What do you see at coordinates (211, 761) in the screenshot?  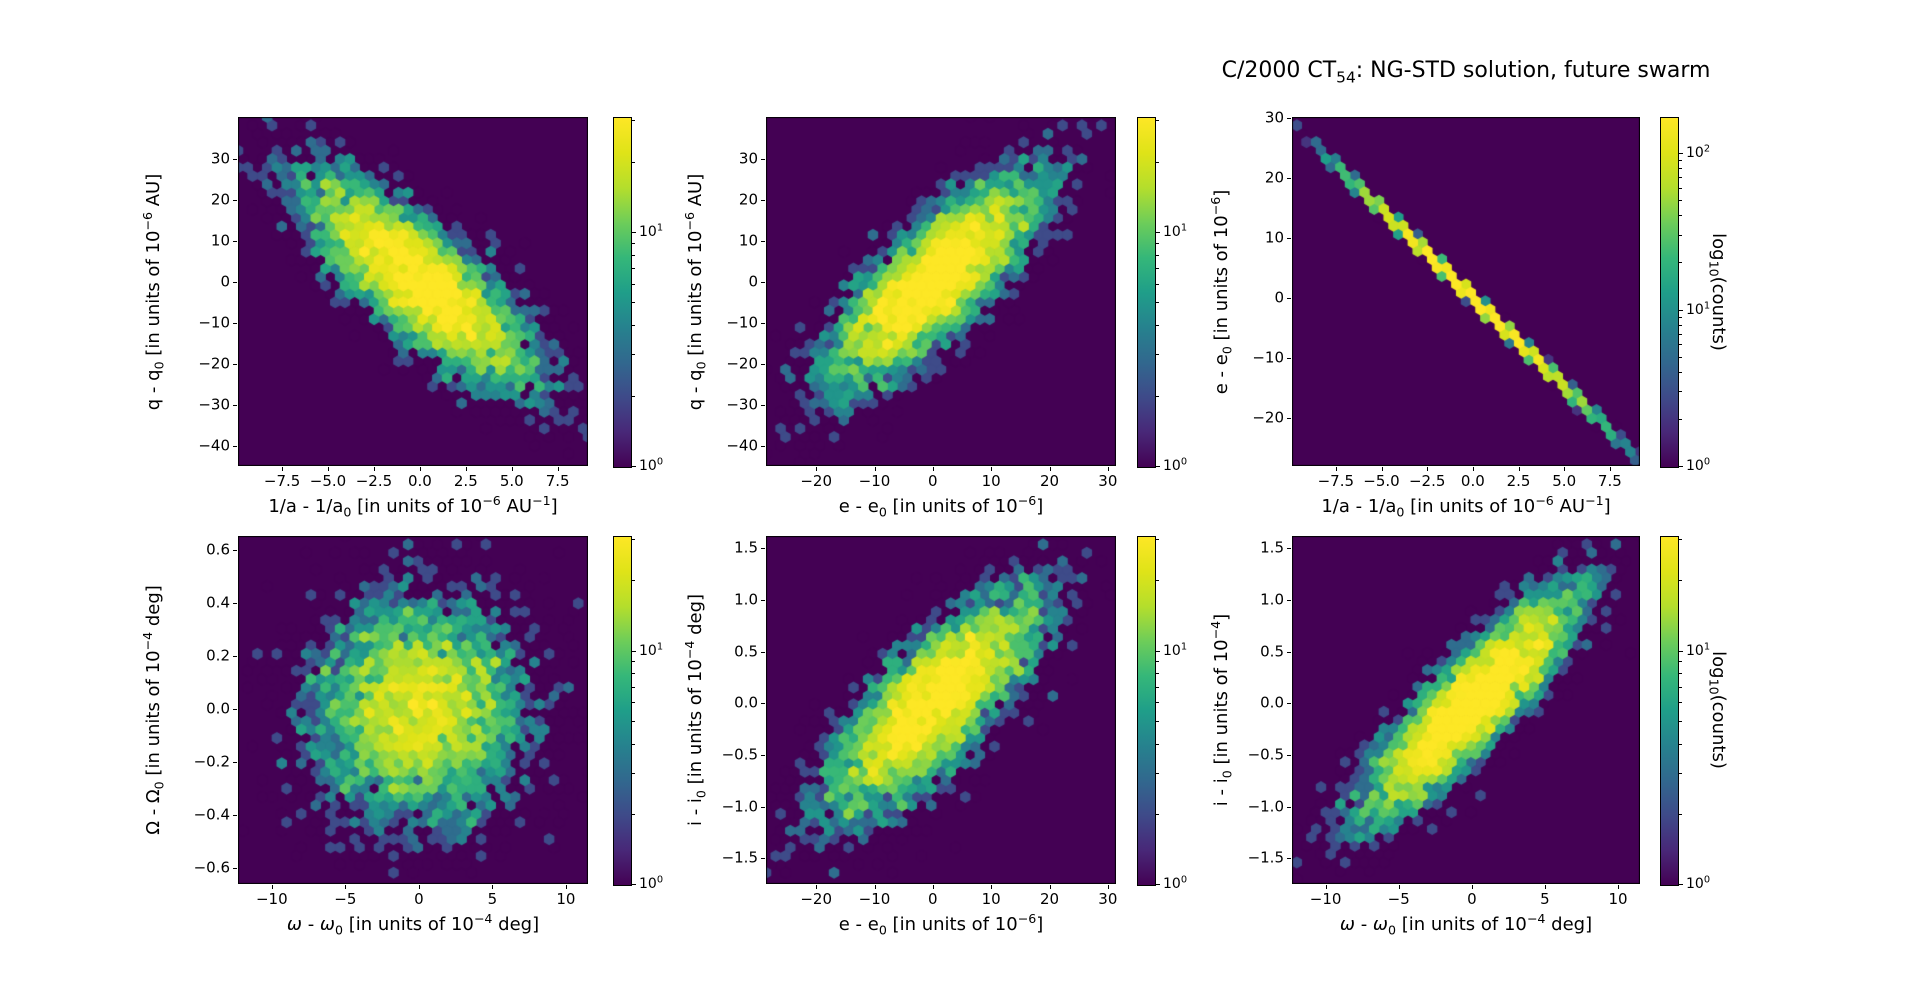 I see `y-tick-label-bottom-left: −0.2` at bounding box center [211, 761].